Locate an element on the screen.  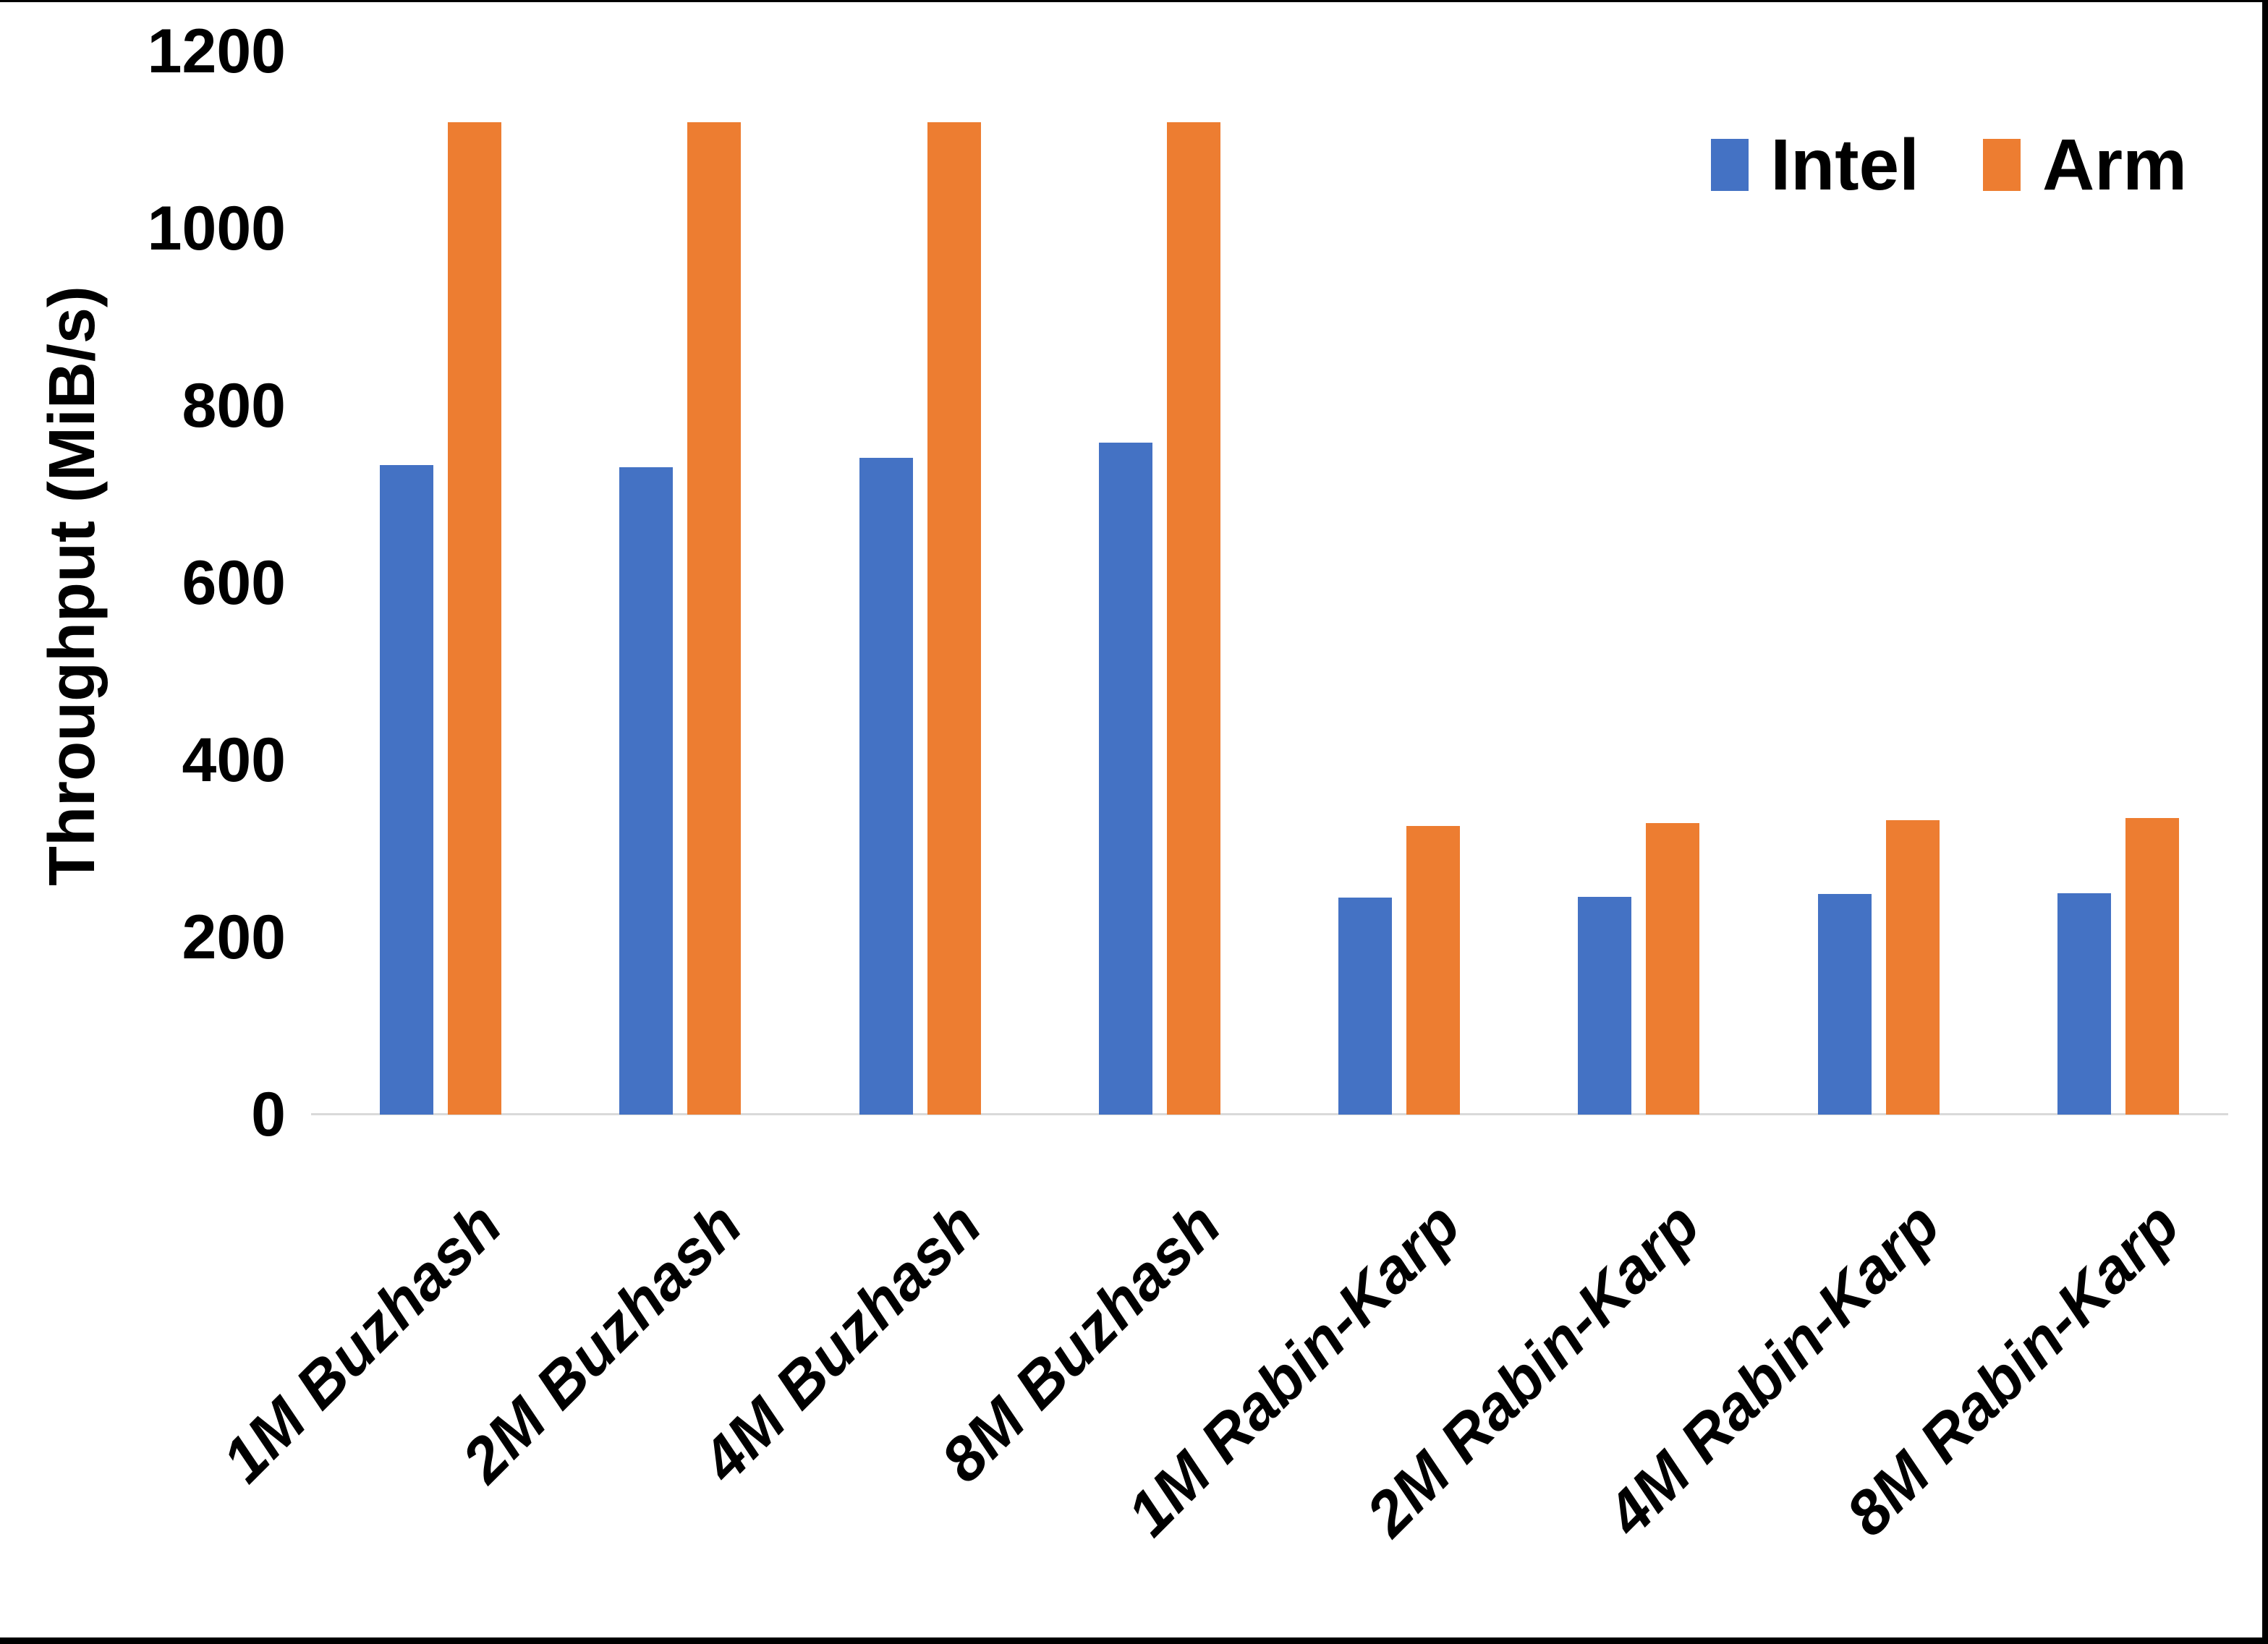
bar-arm-8m-buzhash is located at coordinates (1193, 618).